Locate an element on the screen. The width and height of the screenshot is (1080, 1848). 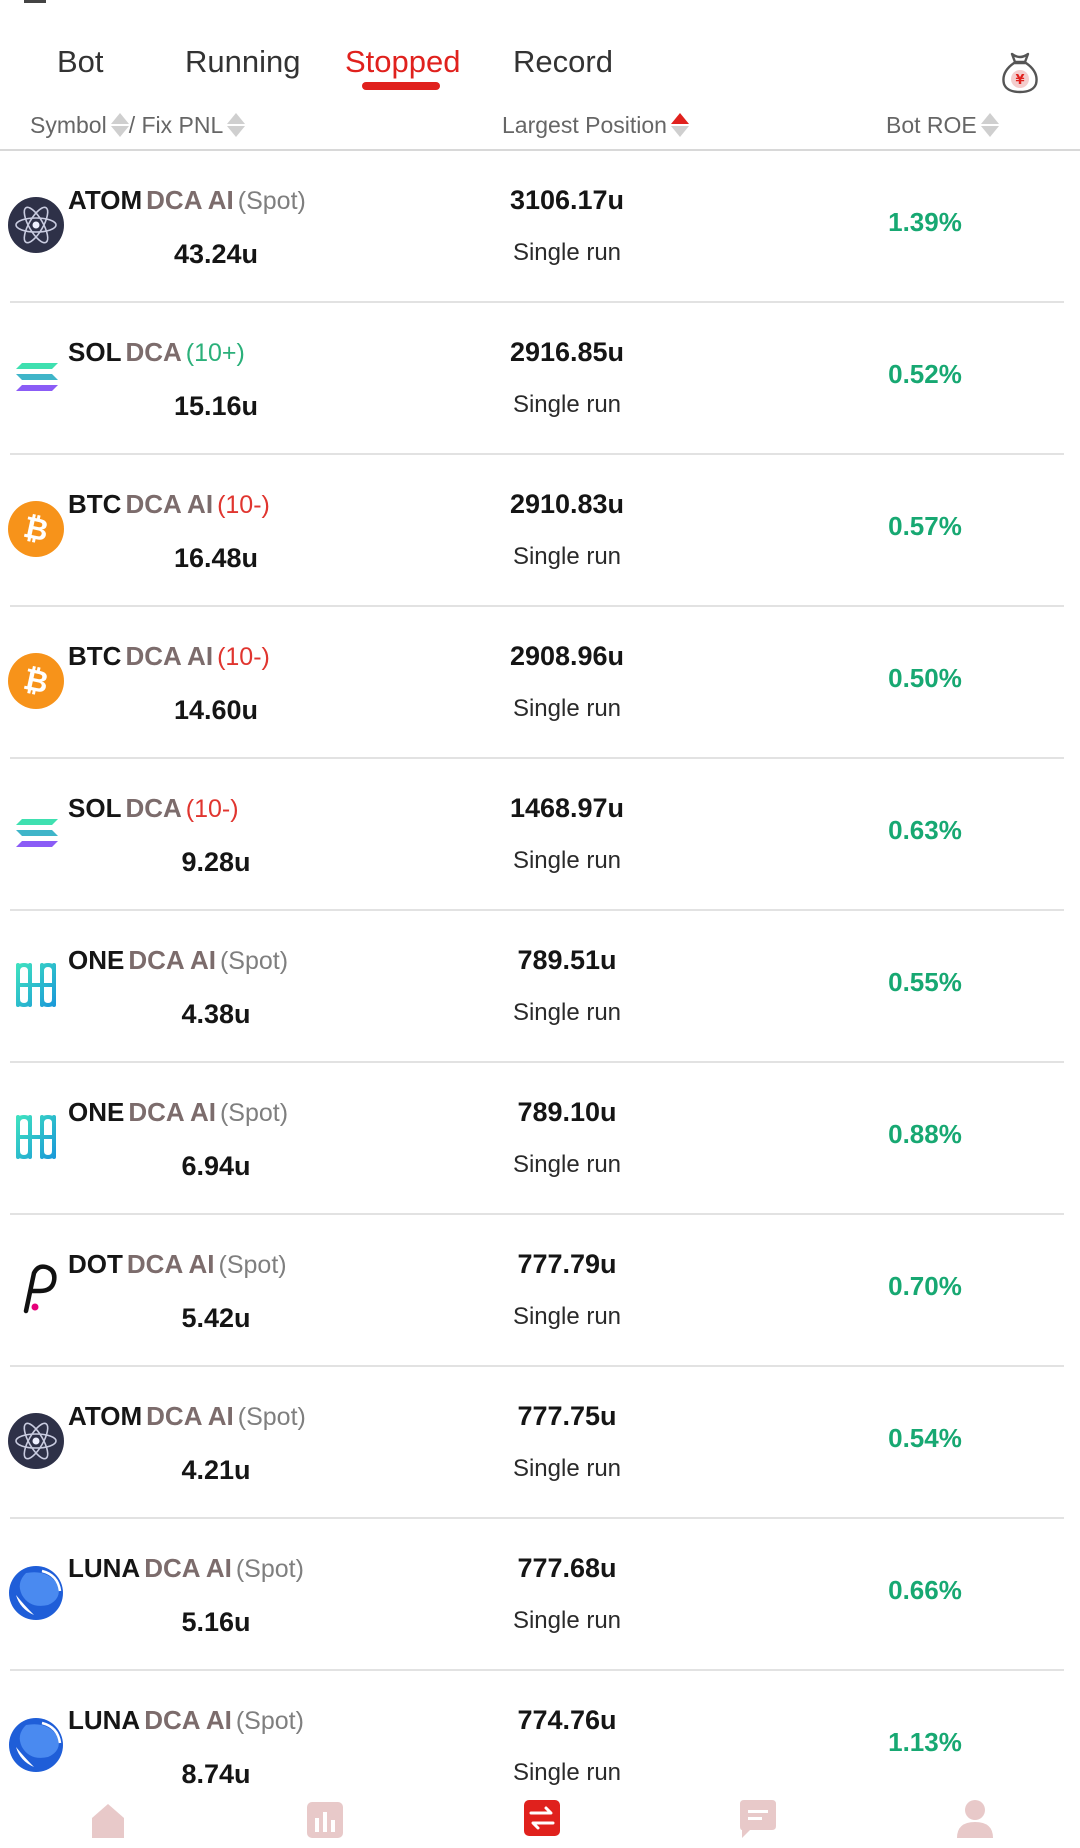
chart-icon is located at coordinates (325, 1818).